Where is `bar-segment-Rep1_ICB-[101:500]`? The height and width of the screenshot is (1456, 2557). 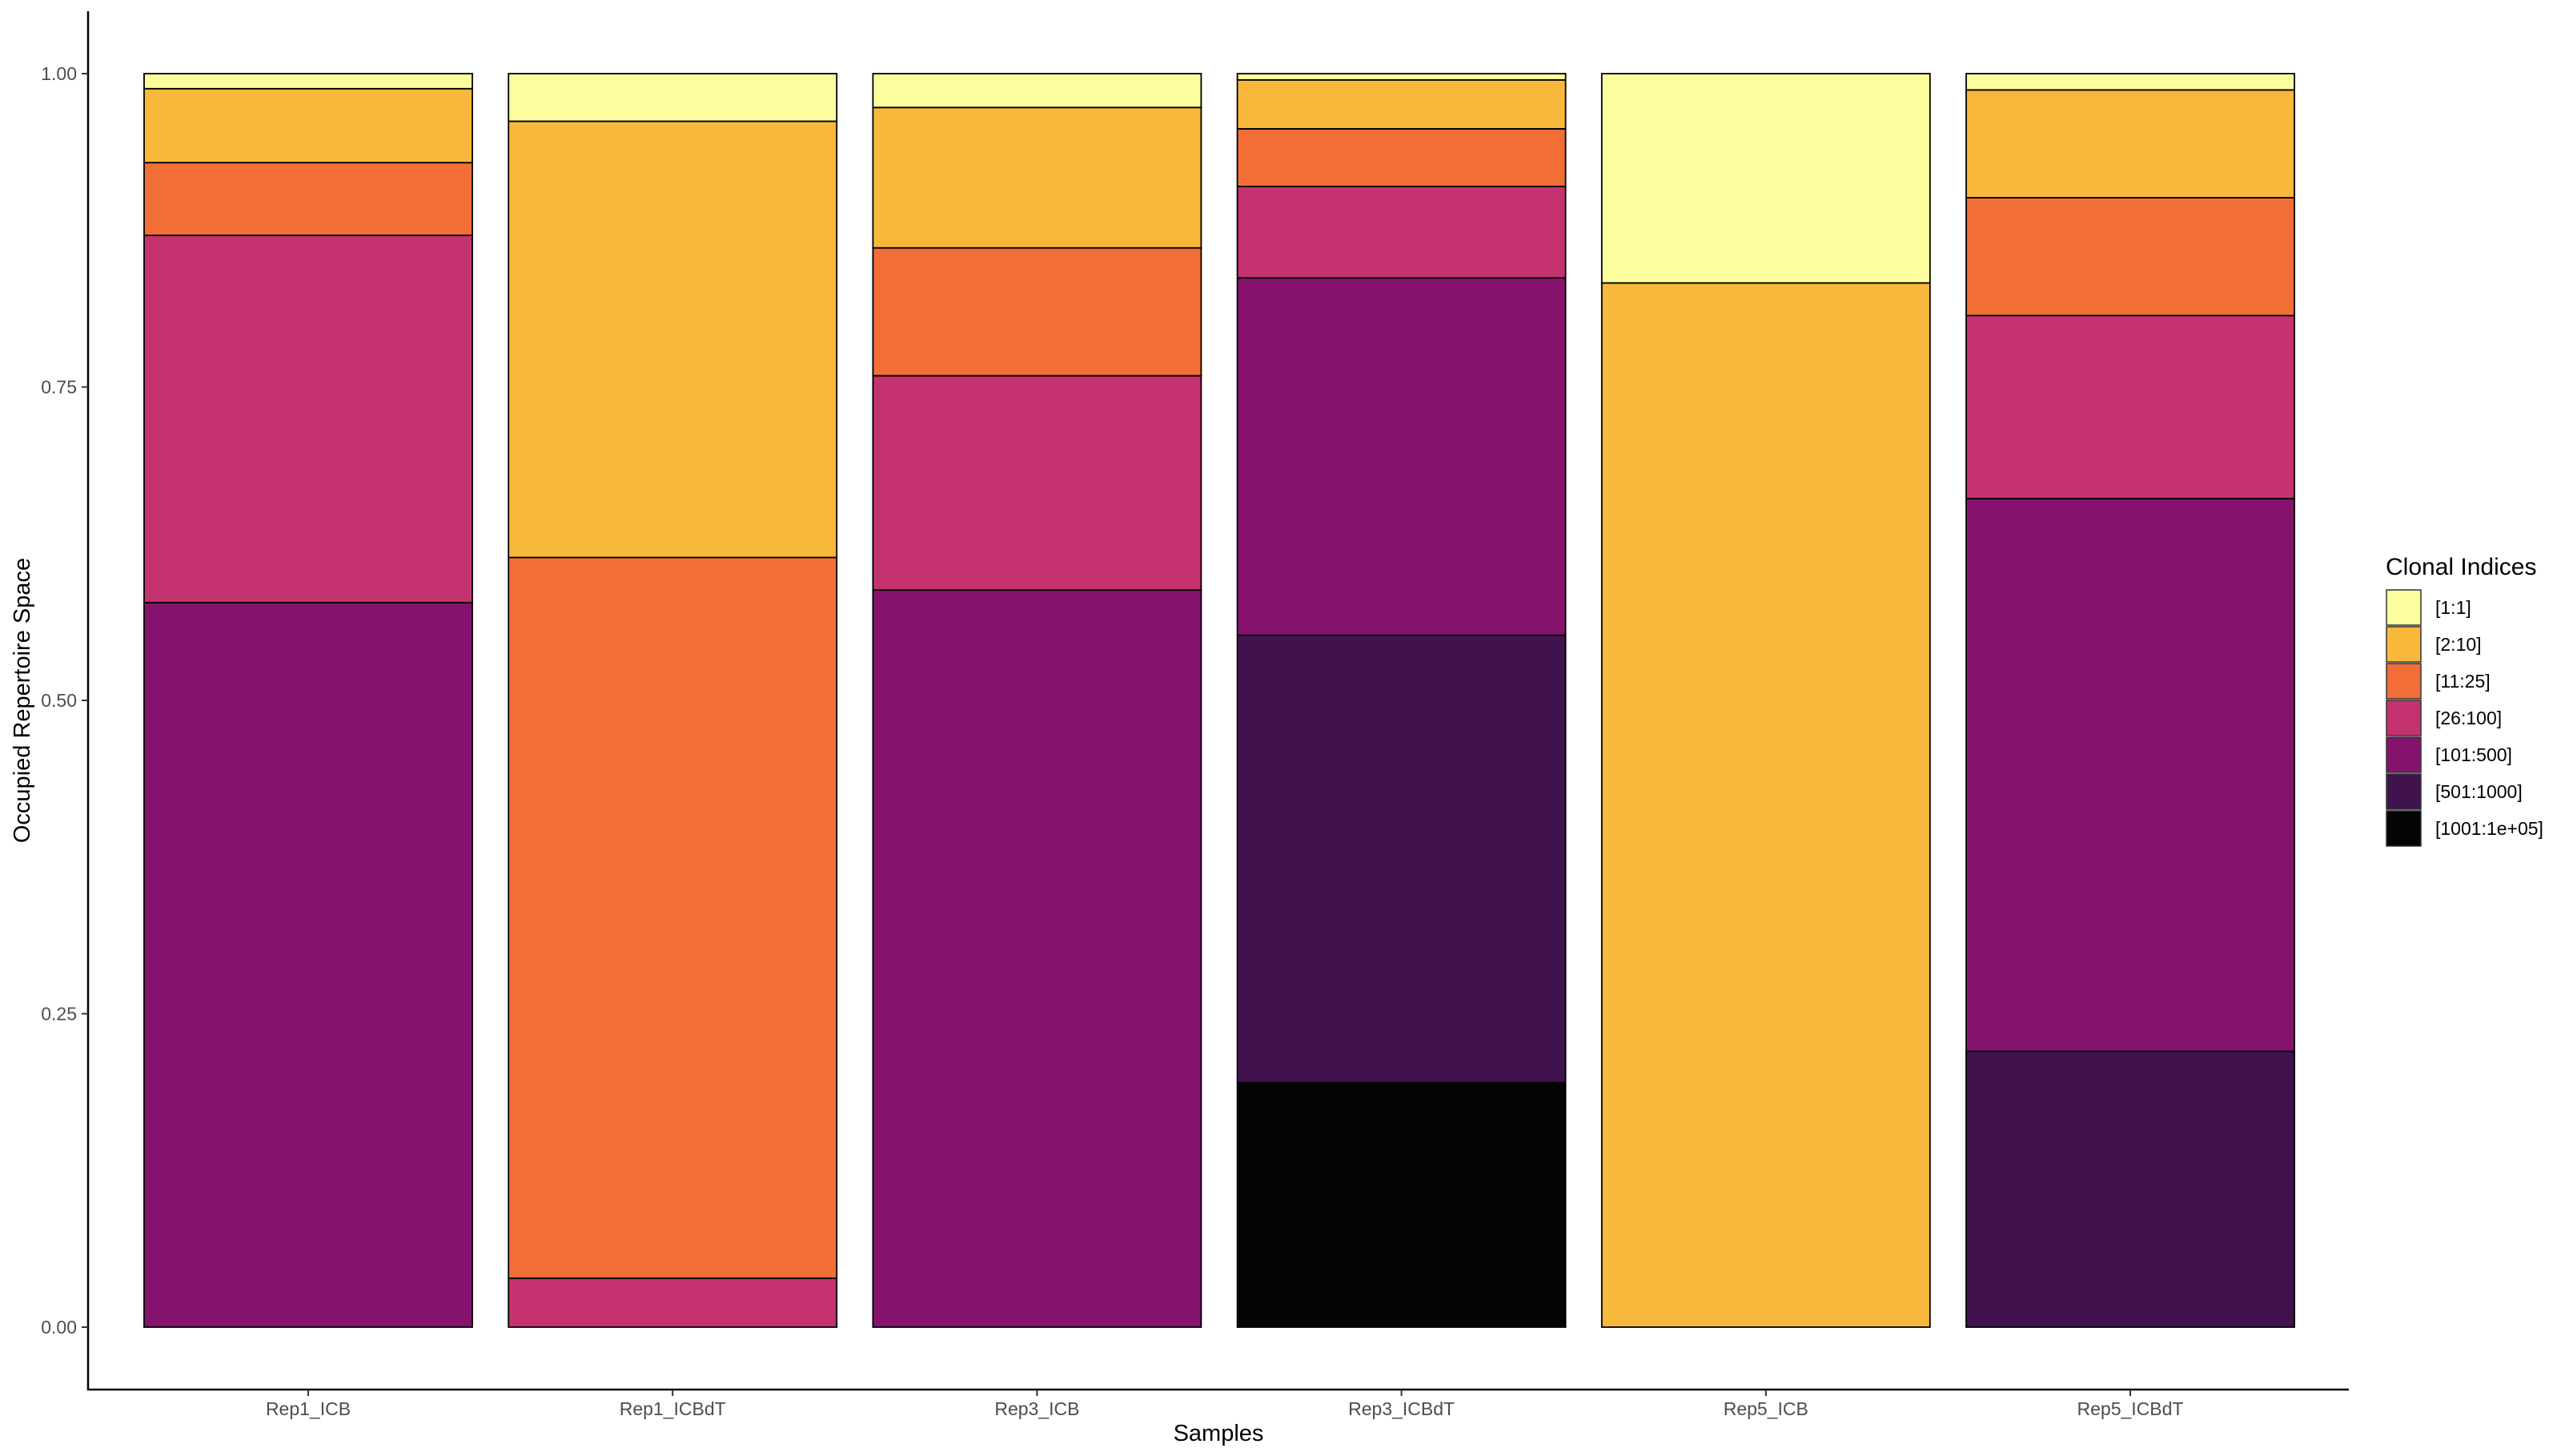
bar-segment-Rep1_ICB-[101:500] is located at coordinates (308, 965).